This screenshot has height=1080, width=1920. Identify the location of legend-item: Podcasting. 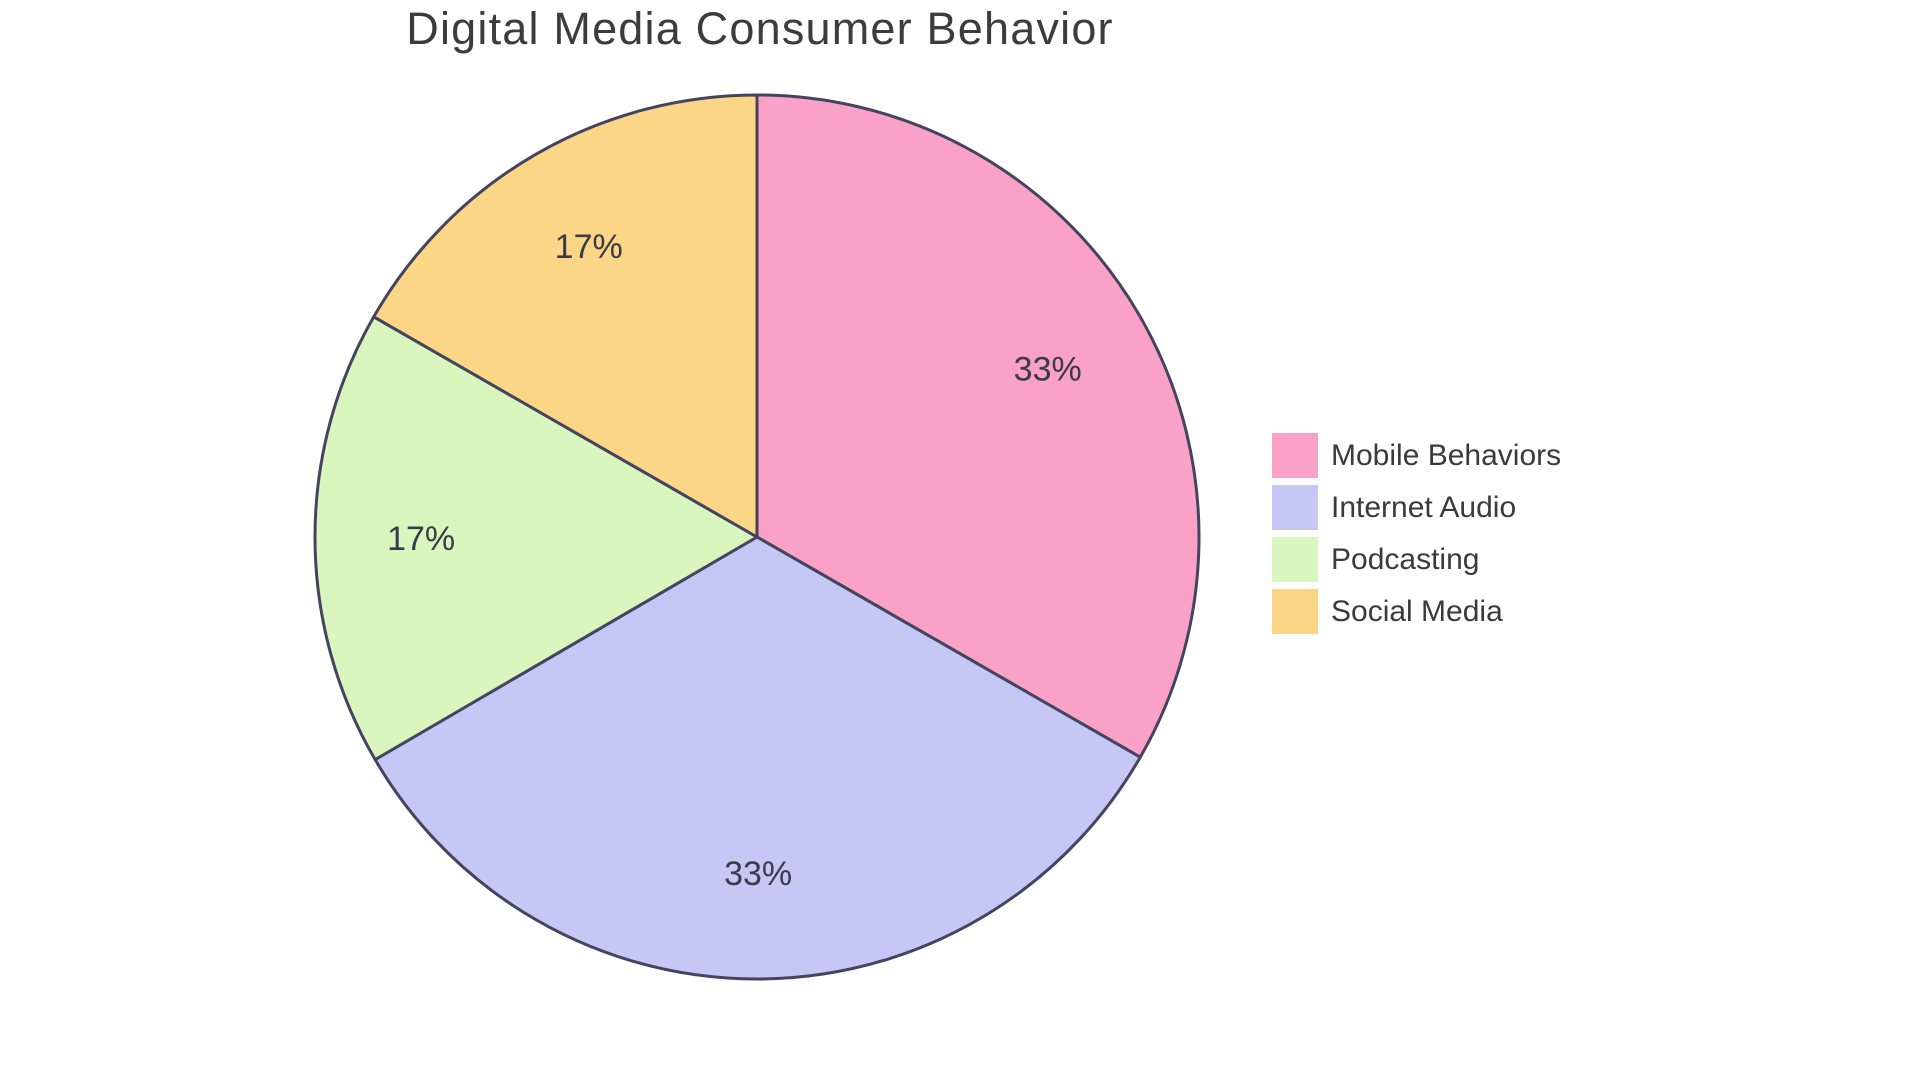
(1416, 559).